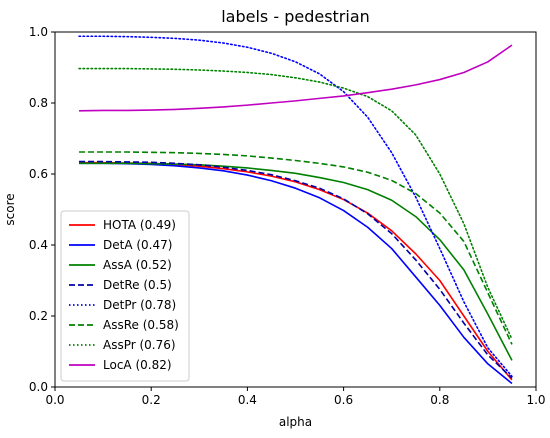 The width and height of the screenshot is (550, 438). What do you see at coordinates (38, 174) in the screenshot?
I see `y-tick-label: 0.6` at bounding box center [38, 174].